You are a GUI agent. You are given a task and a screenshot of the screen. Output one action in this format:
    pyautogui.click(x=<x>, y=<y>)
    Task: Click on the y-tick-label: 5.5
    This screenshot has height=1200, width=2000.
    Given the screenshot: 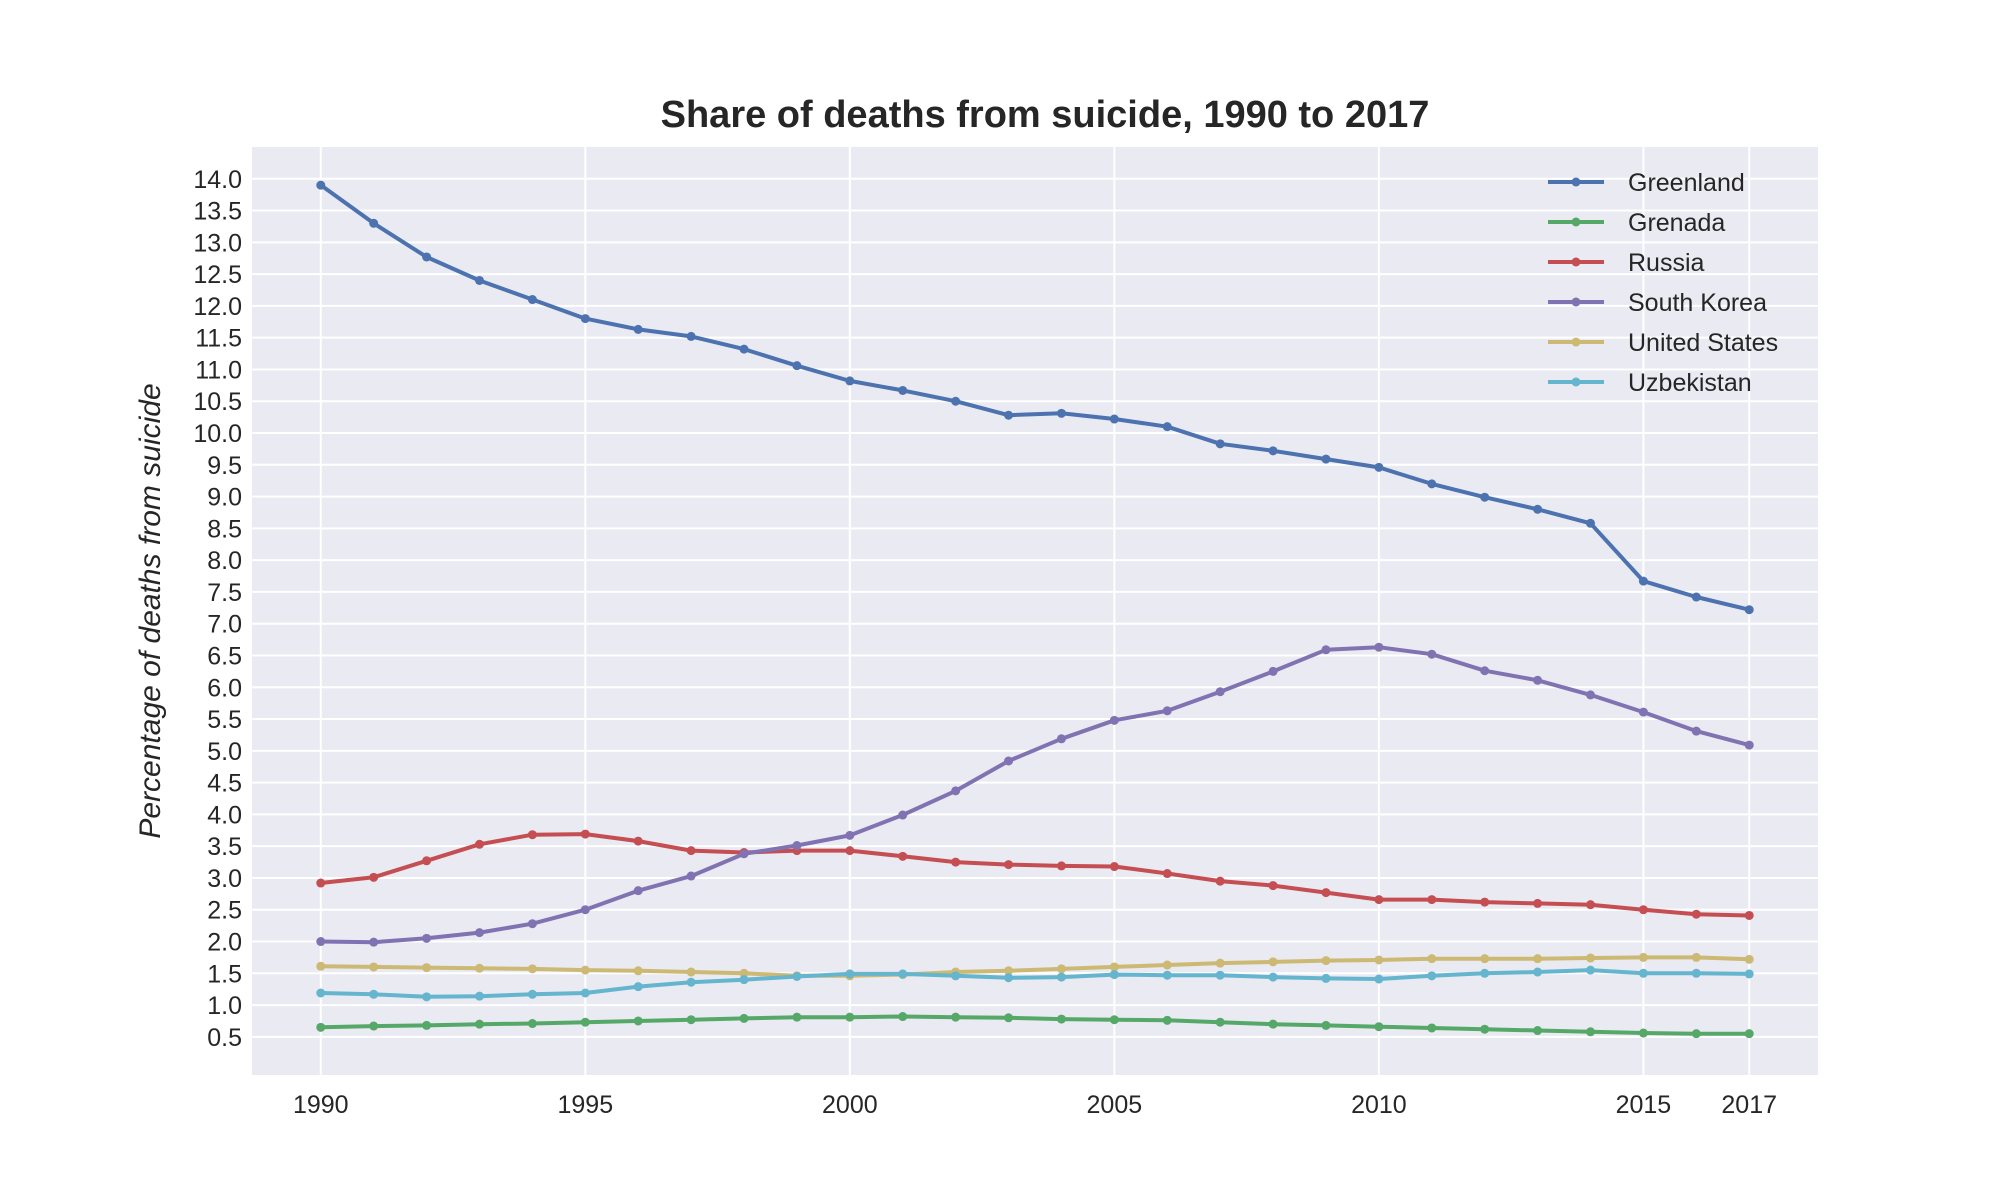 What is the action you would take?
    pyautogui.click(x=224, y=720)
    